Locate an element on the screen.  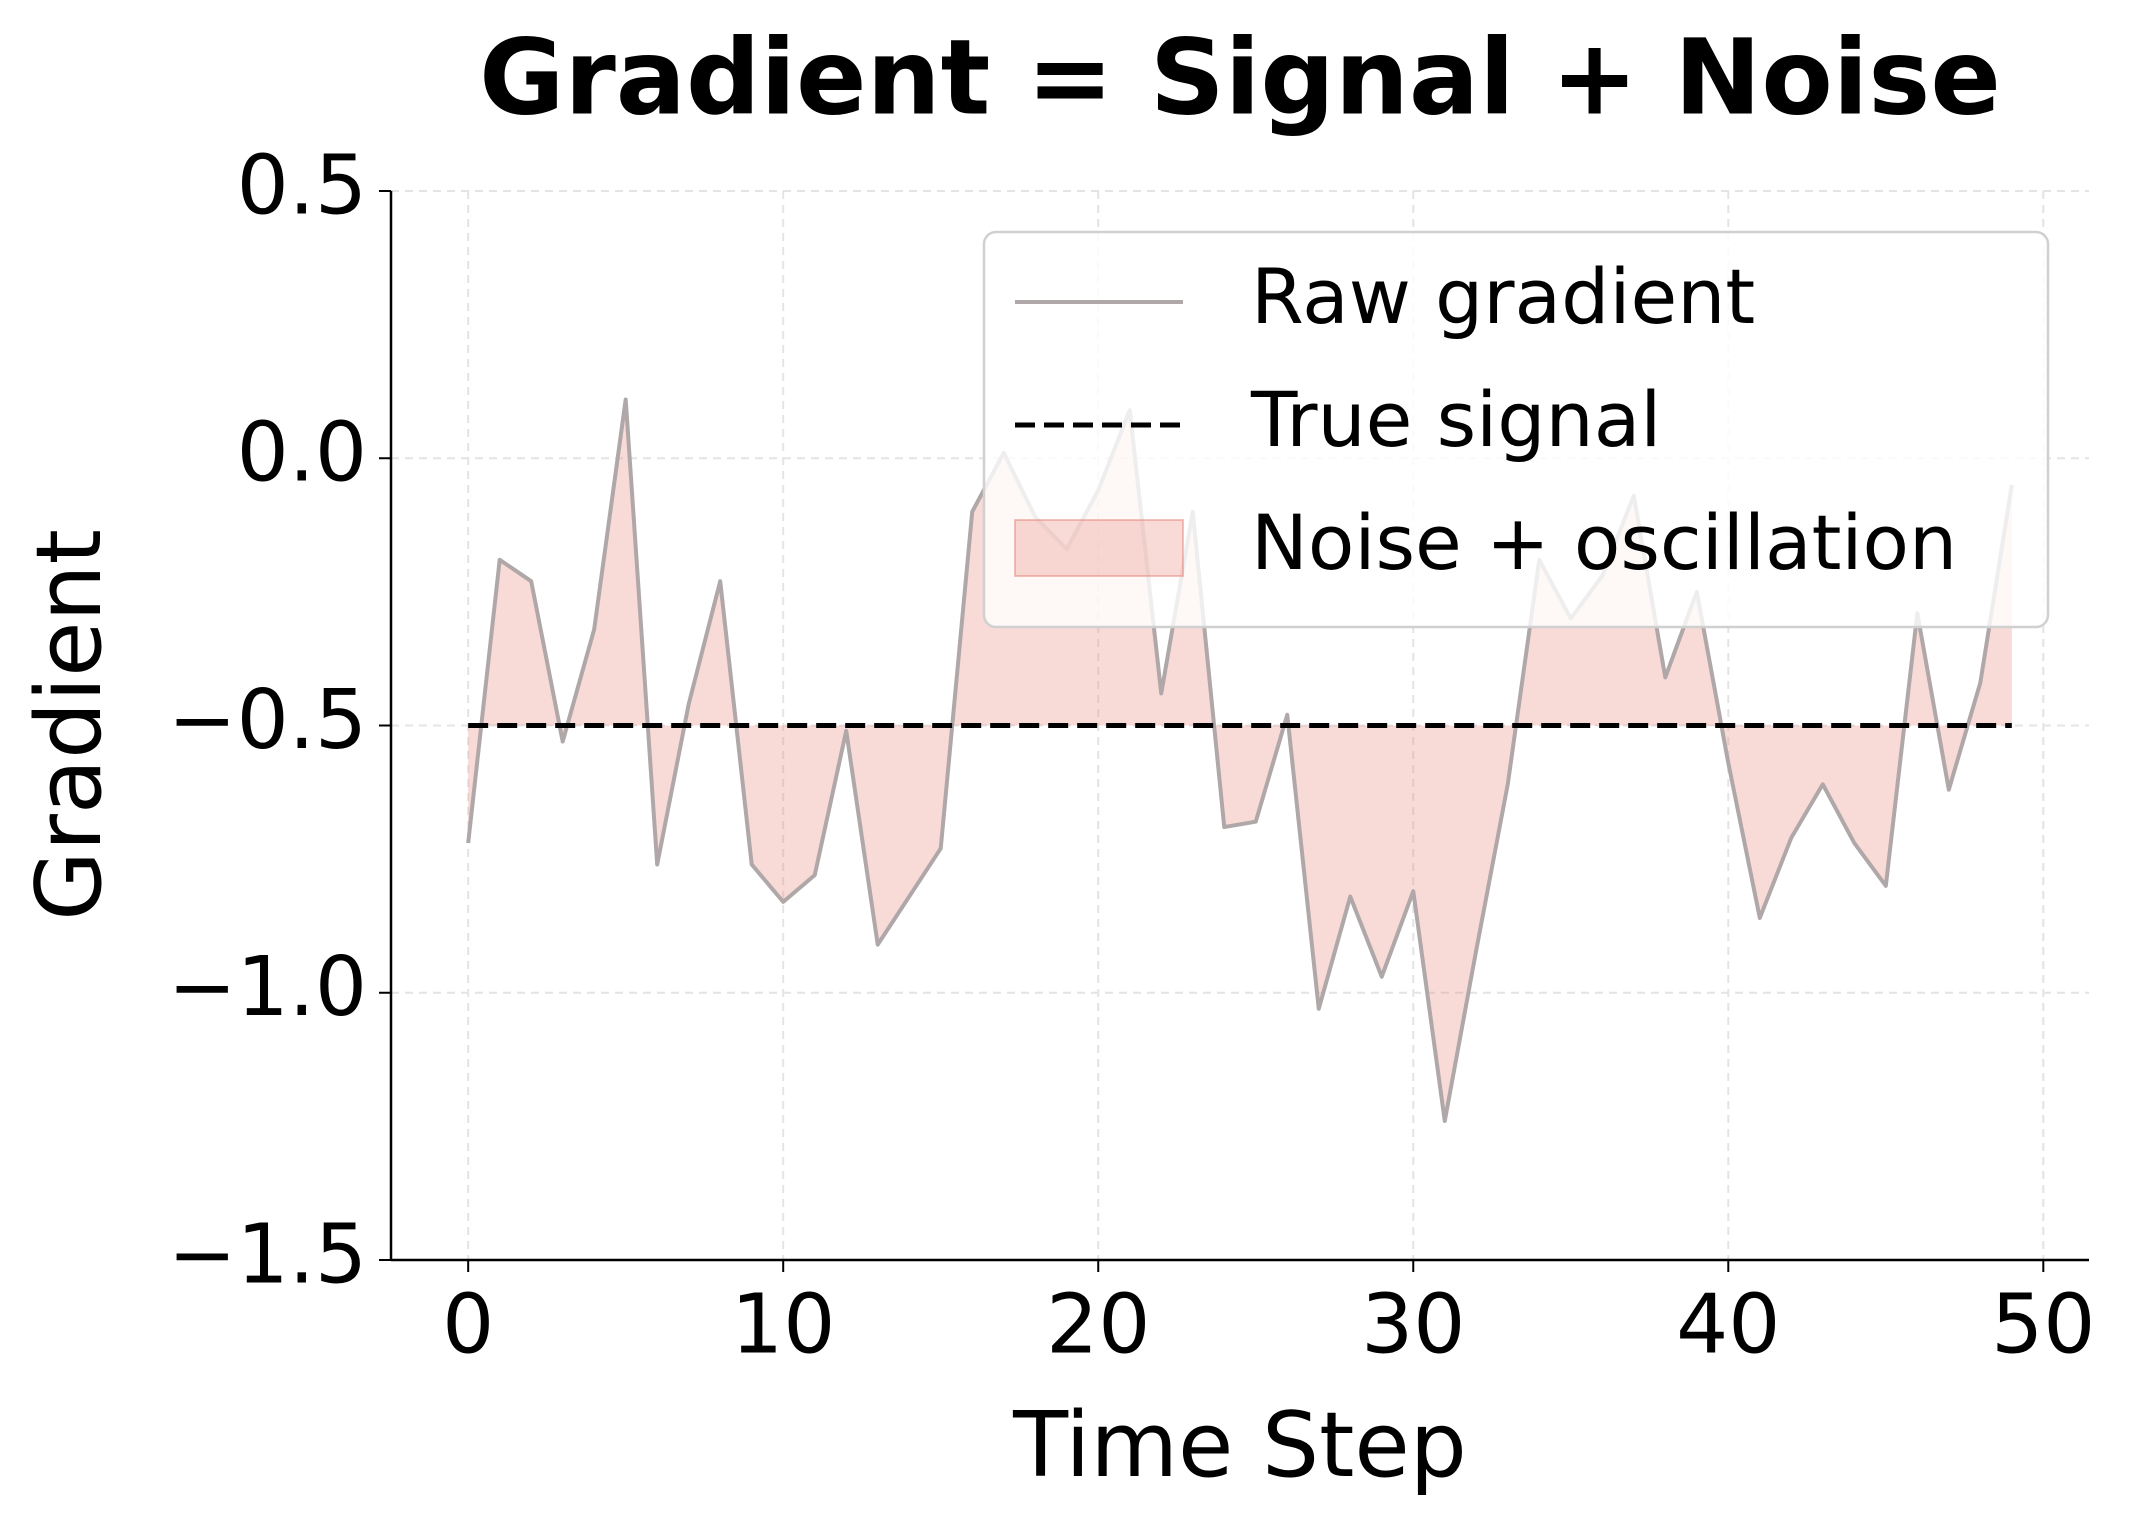
legend-box is located at coordinates (1516, 429).